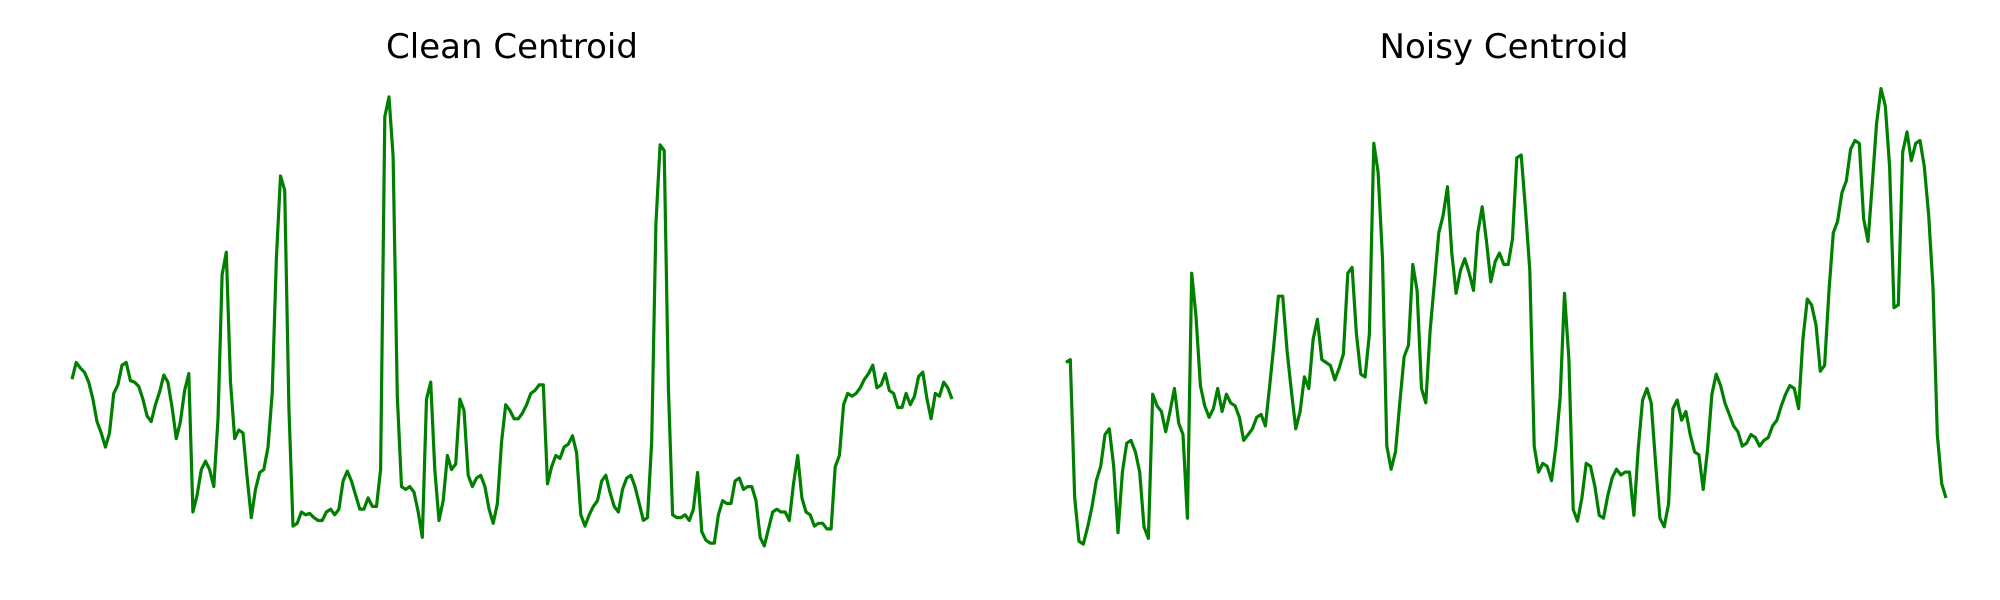 The width and height of the screenshot is (2000, 600). I want to click on chart-title-clean: Clean Centroid, so click(512, 47).